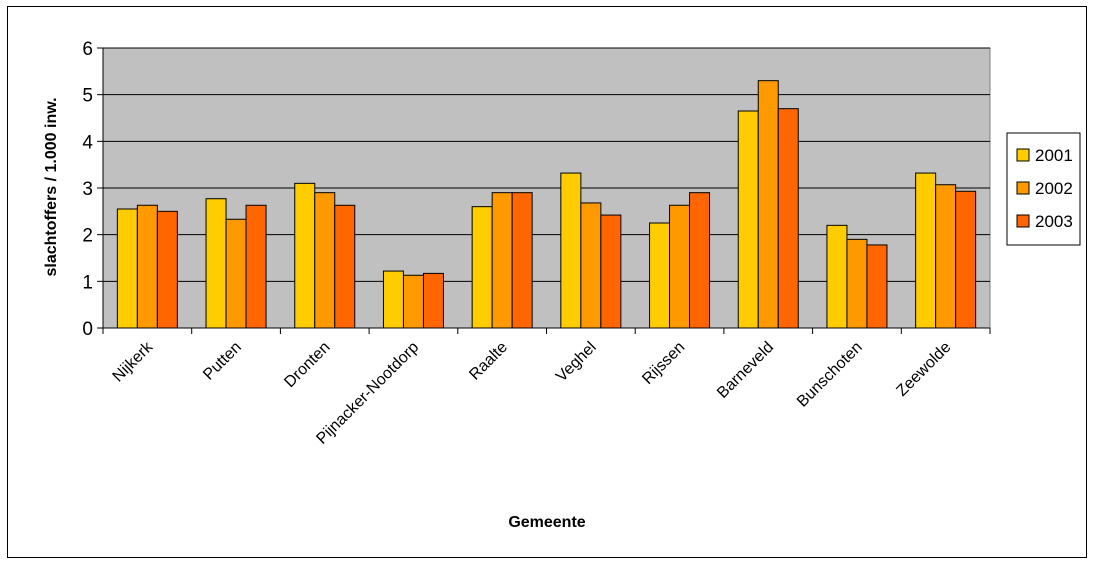 This screenshot has width=1094, height=562. Describe the element at coordinates (830, 375) in the screenshot. I see `x-tick-label: Bunschoten` at that location.